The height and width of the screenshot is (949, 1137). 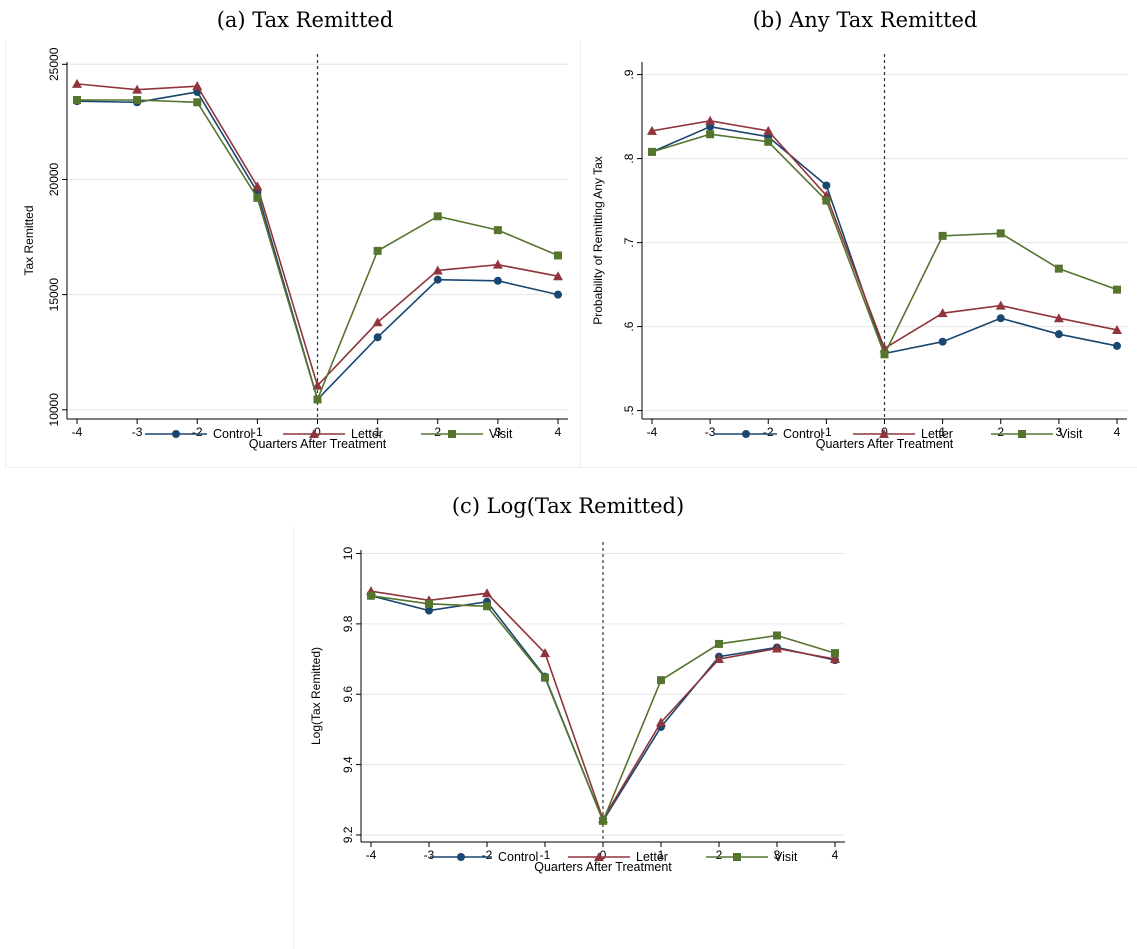 I want to click on y-tick-label: 15000, so click(x=54, y=295).